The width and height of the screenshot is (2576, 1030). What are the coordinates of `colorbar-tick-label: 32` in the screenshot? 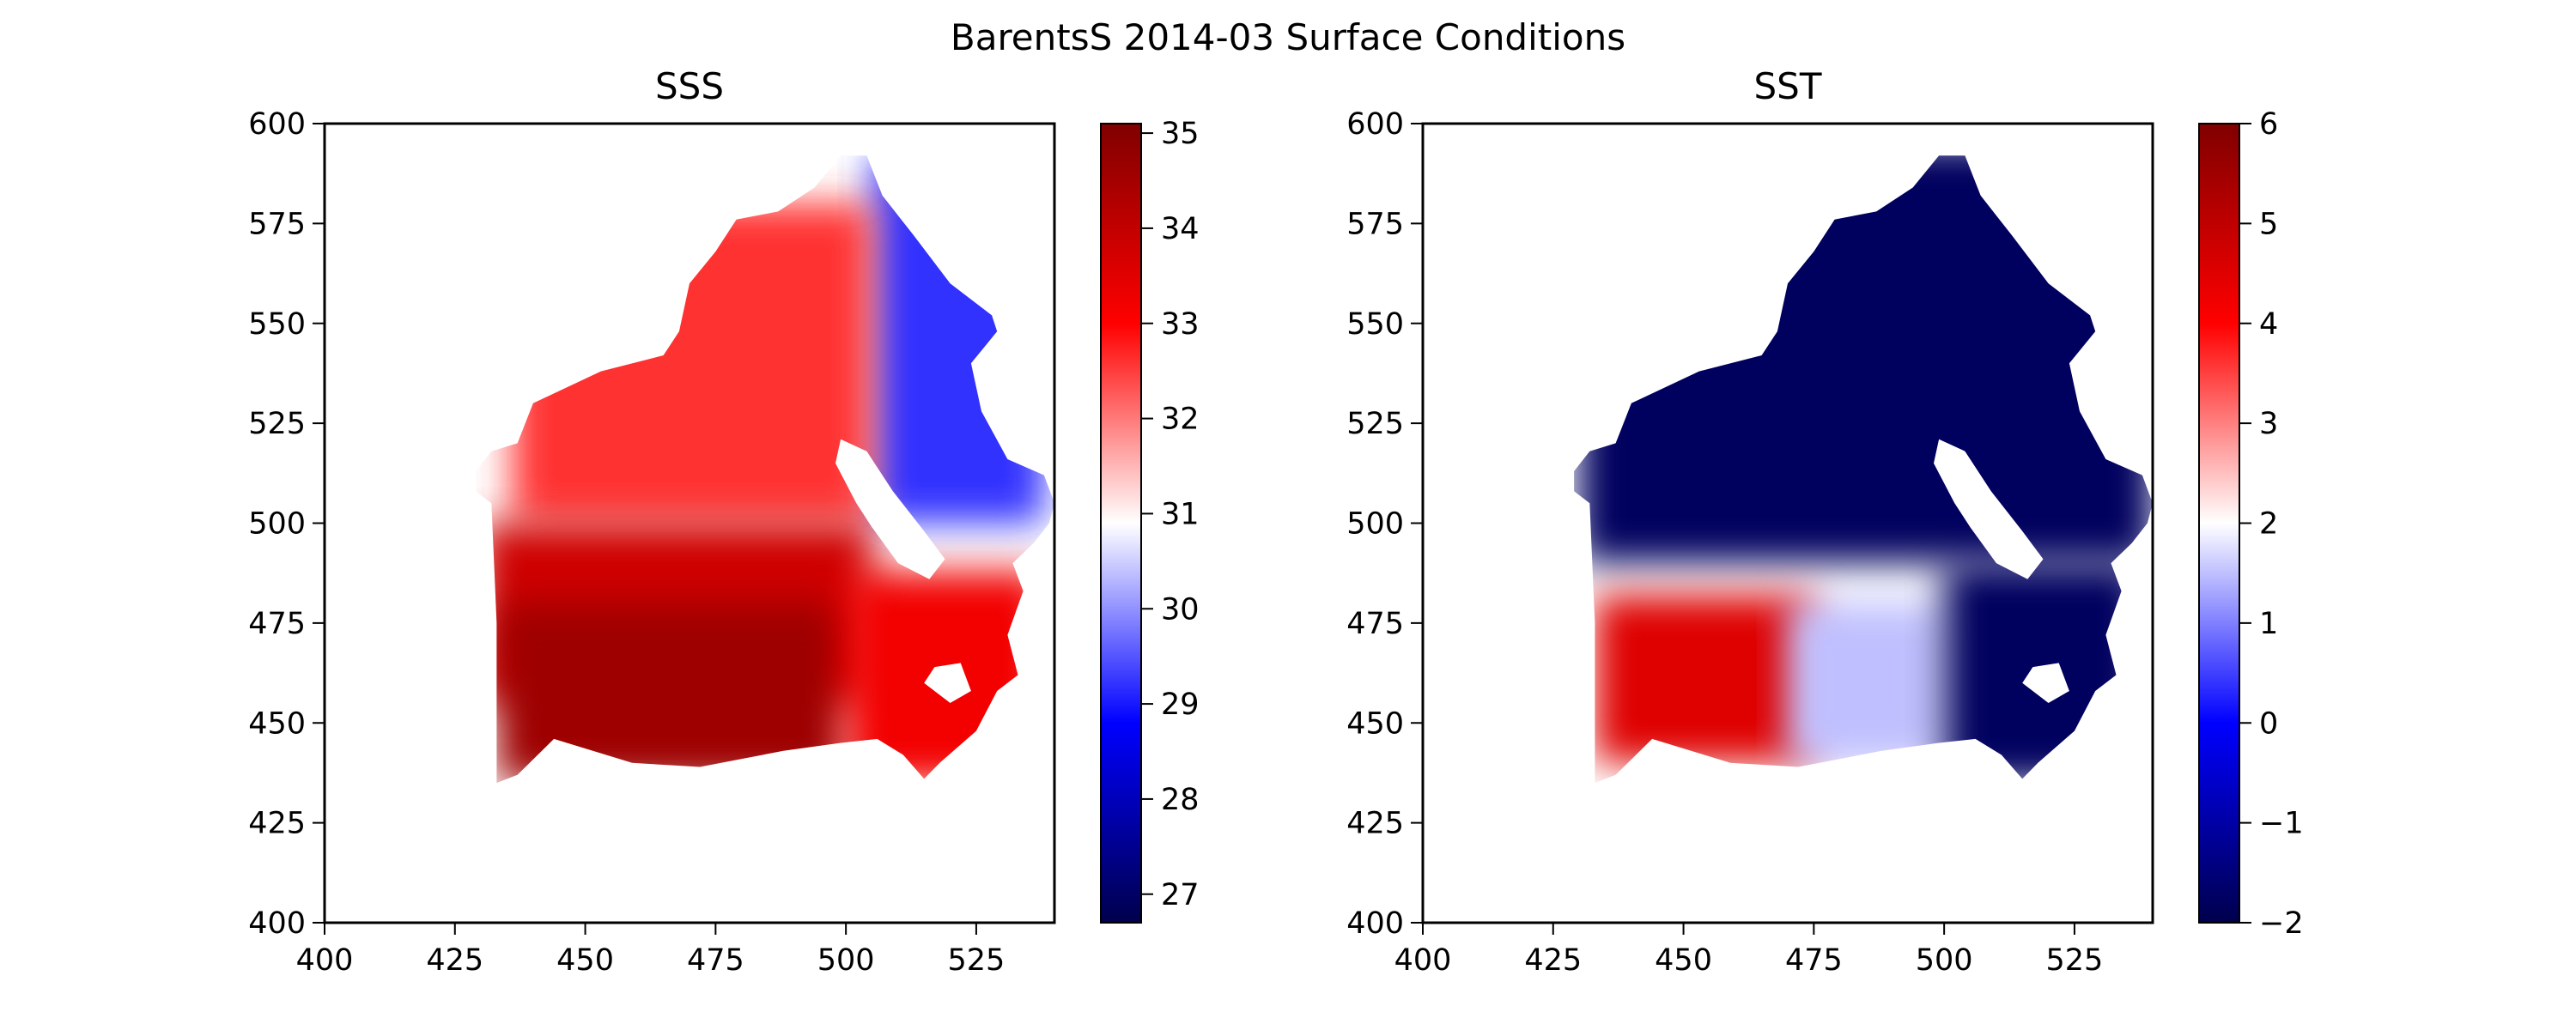 It's located at (1180, 420).